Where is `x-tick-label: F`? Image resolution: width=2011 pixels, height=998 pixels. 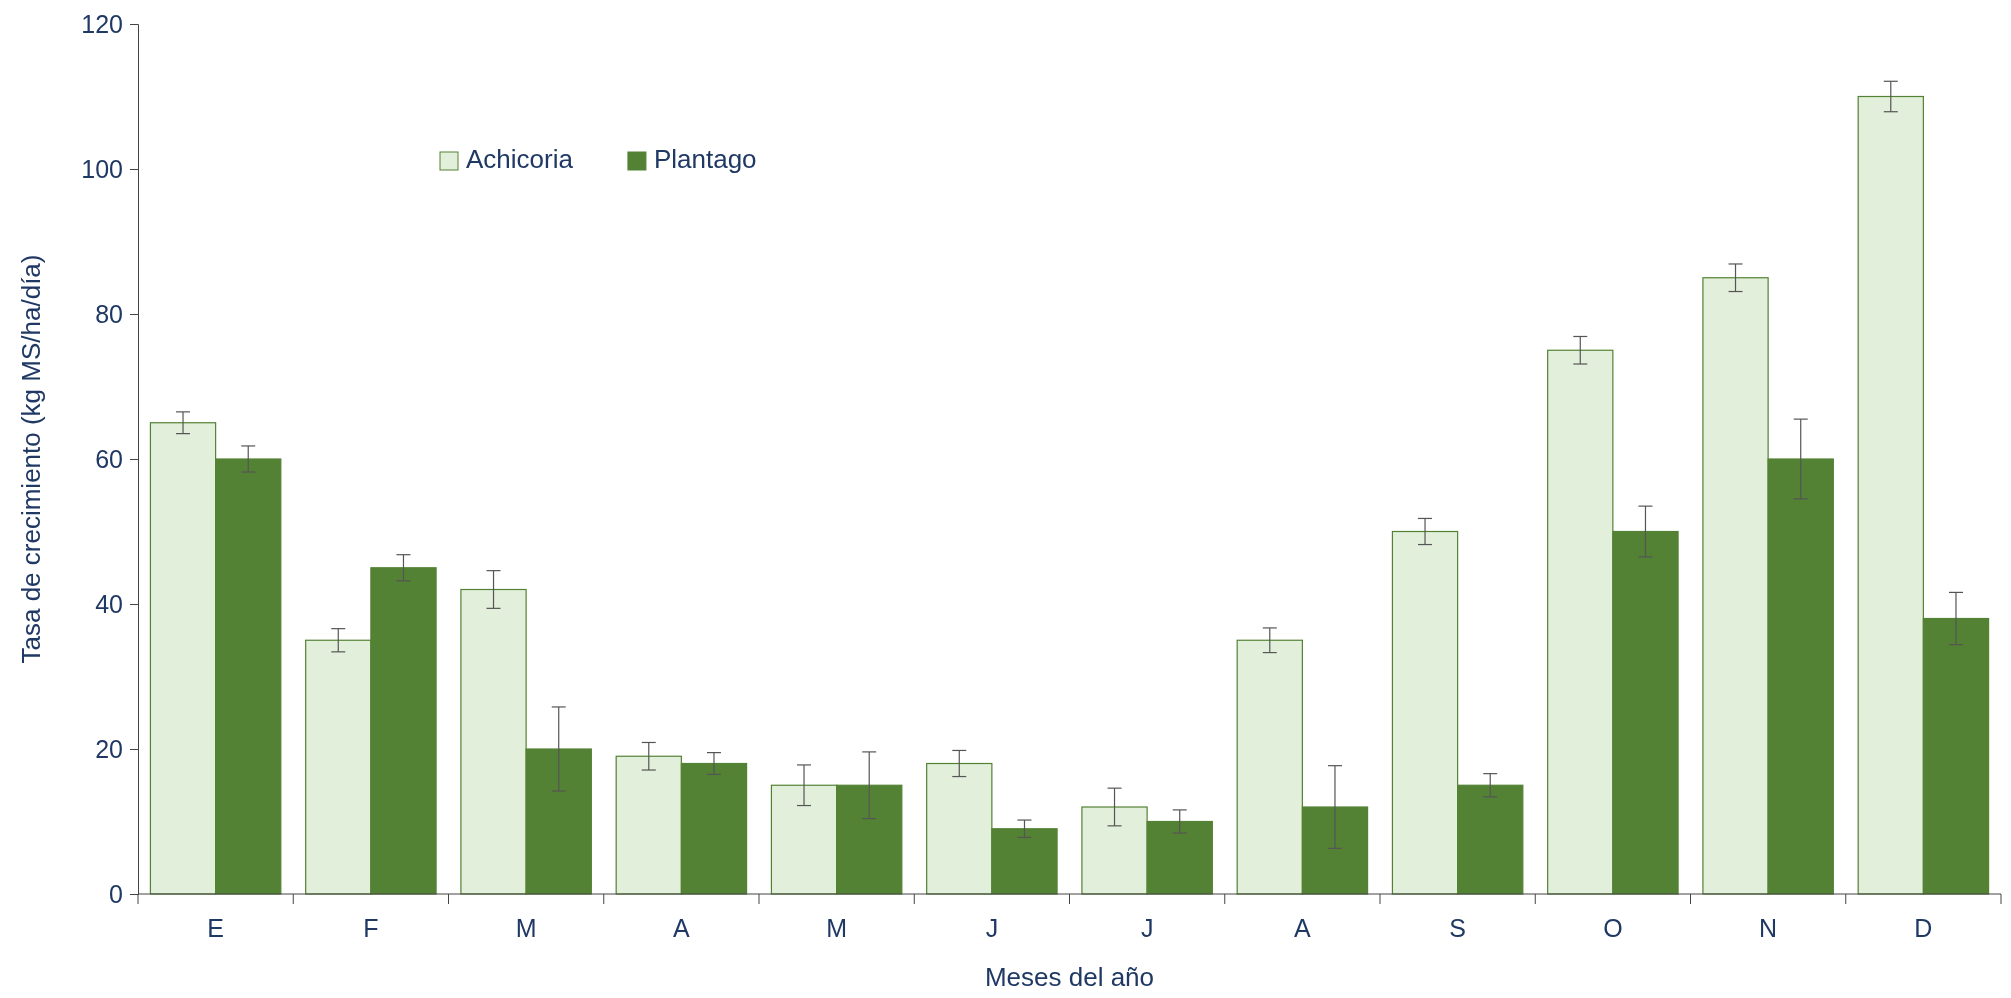 x-tick-label: F is located at coordinates (371, 928).